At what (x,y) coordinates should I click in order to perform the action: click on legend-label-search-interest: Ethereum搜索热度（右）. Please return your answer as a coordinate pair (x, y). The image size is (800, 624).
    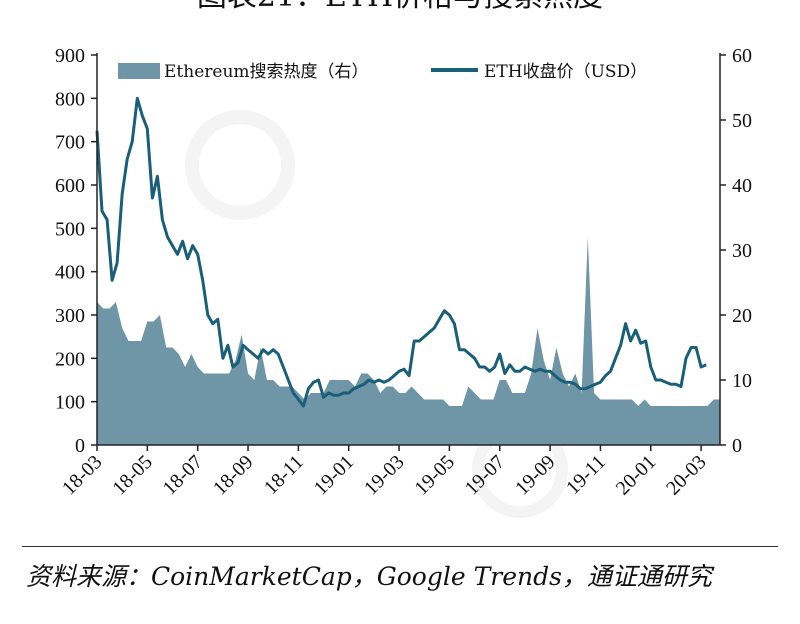
    Looking at the image, I should click on (266, 72).